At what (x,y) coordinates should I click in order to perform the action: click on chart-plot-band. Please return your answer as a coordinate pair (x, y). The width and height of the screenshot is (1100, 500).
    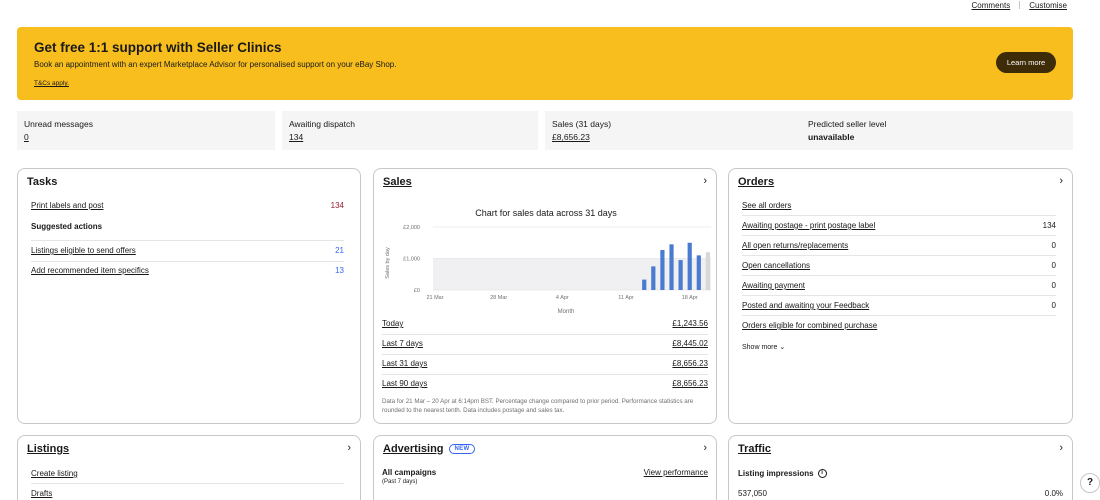
    Looking at the image, I should click on (572, 274).